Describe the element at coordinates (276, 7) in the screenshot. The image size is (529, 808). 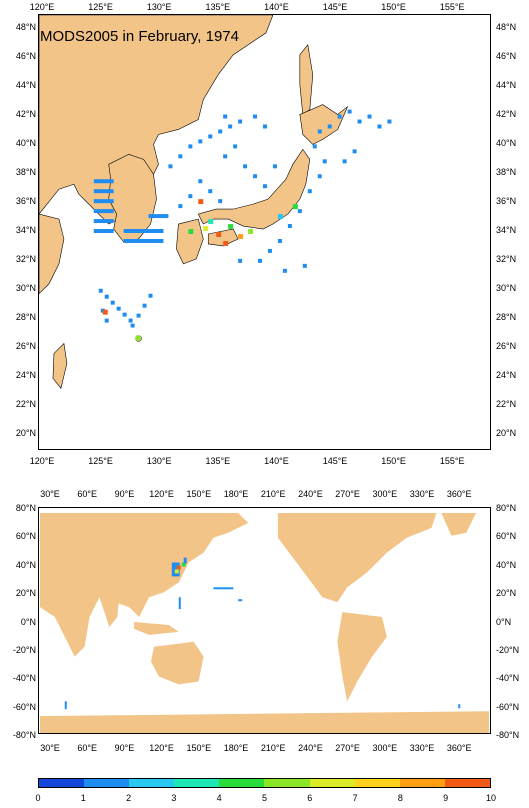
I see `lon-tick-top: 140°E` at that location.